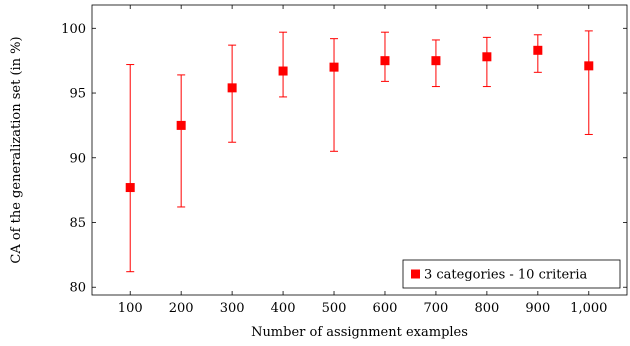 This screenshot has width=630, height=346. What do you see at coordinates (537, 308) in the screenshot?
I see `x-tick-label: 900` at bounding box center [537, 308].